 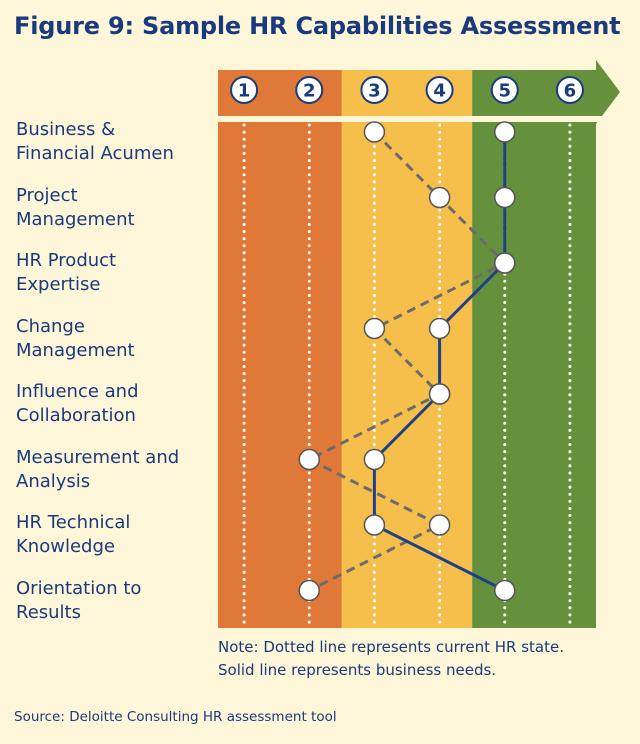 What do you see at coordinates (48, 612) in the screenshot?
I see `category-label-line: Results` at bounding box center [48, 612].